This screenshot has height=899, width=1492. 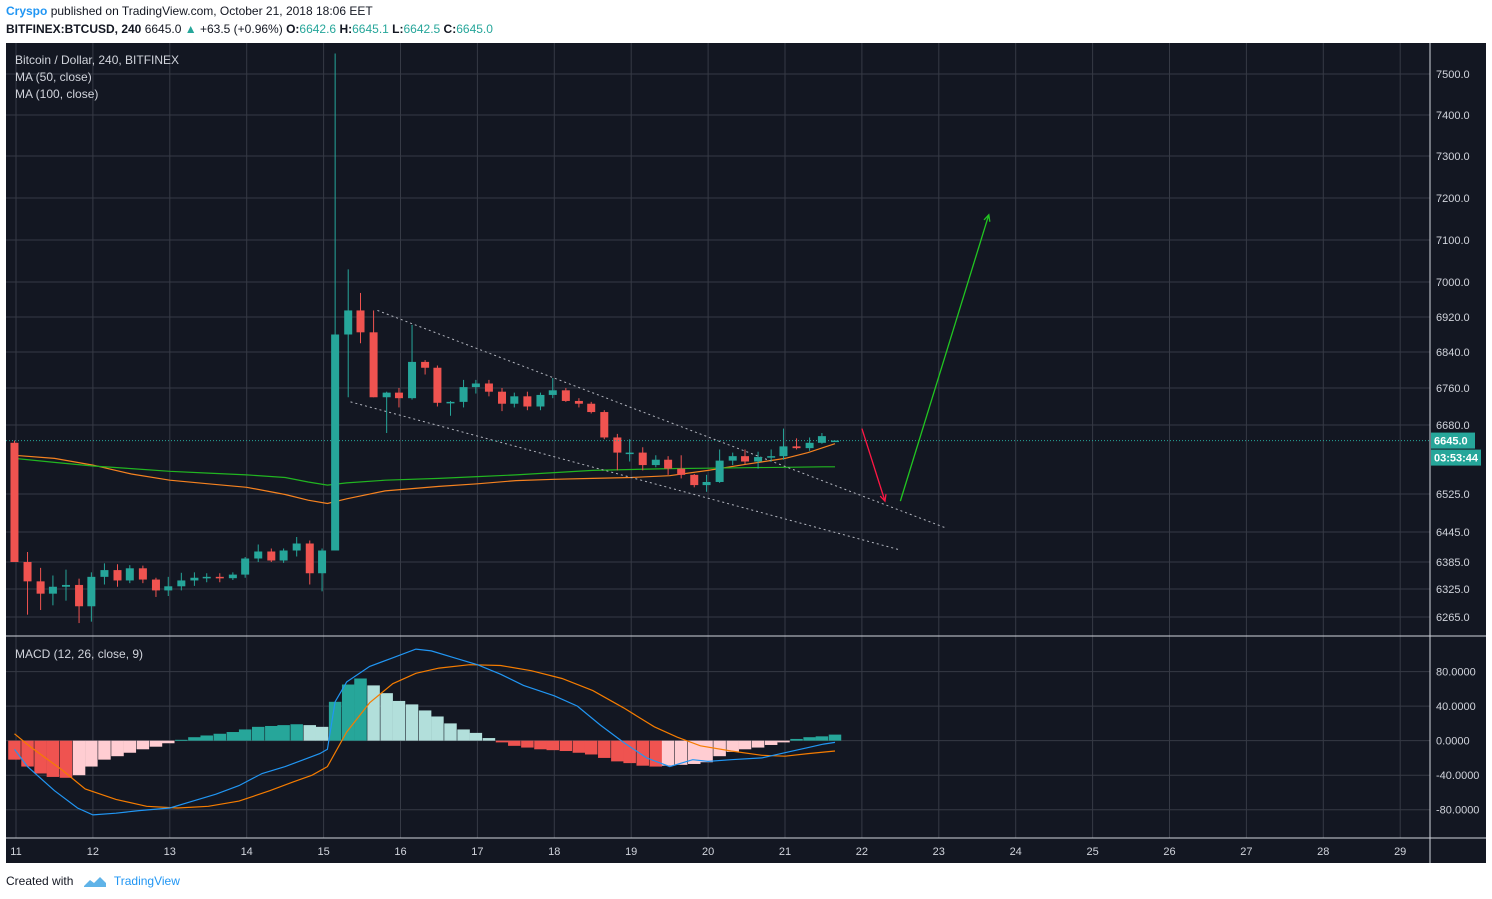 What do you see at coordinates (56, 94) in the screenshot?
I see `legend-ma100: MA (100, close)` at bounding box center [56, 94].